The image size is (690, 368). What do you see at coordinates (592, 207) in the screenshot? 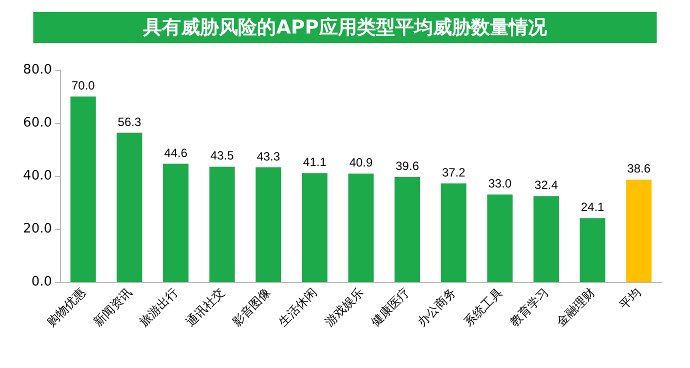
I see `data-label: 24.1` at bounding box center [592, 207].